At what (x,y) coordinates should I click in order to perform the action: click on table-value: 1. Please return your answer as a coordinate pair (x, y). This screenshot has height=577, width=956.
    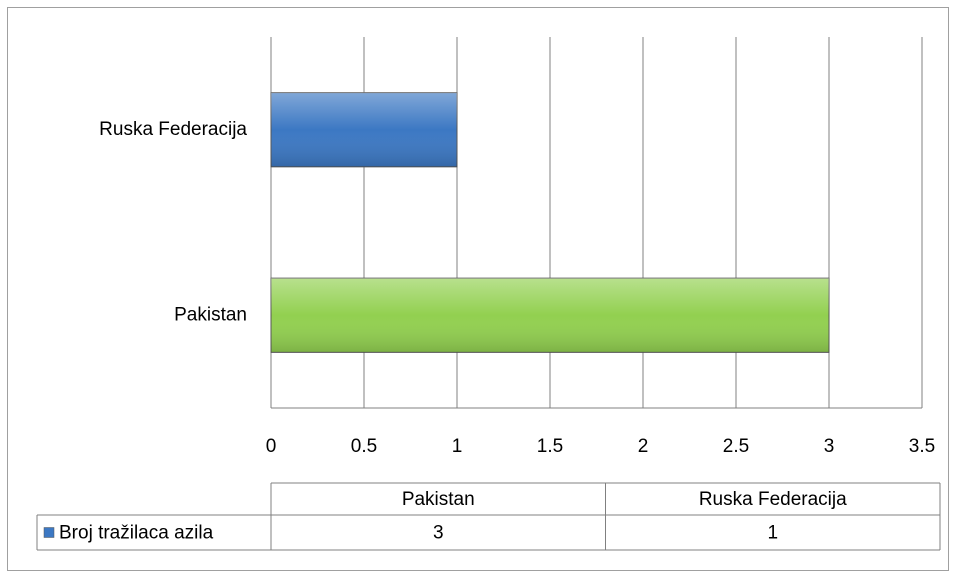
    Looking at the image, I should click on (772, 533).